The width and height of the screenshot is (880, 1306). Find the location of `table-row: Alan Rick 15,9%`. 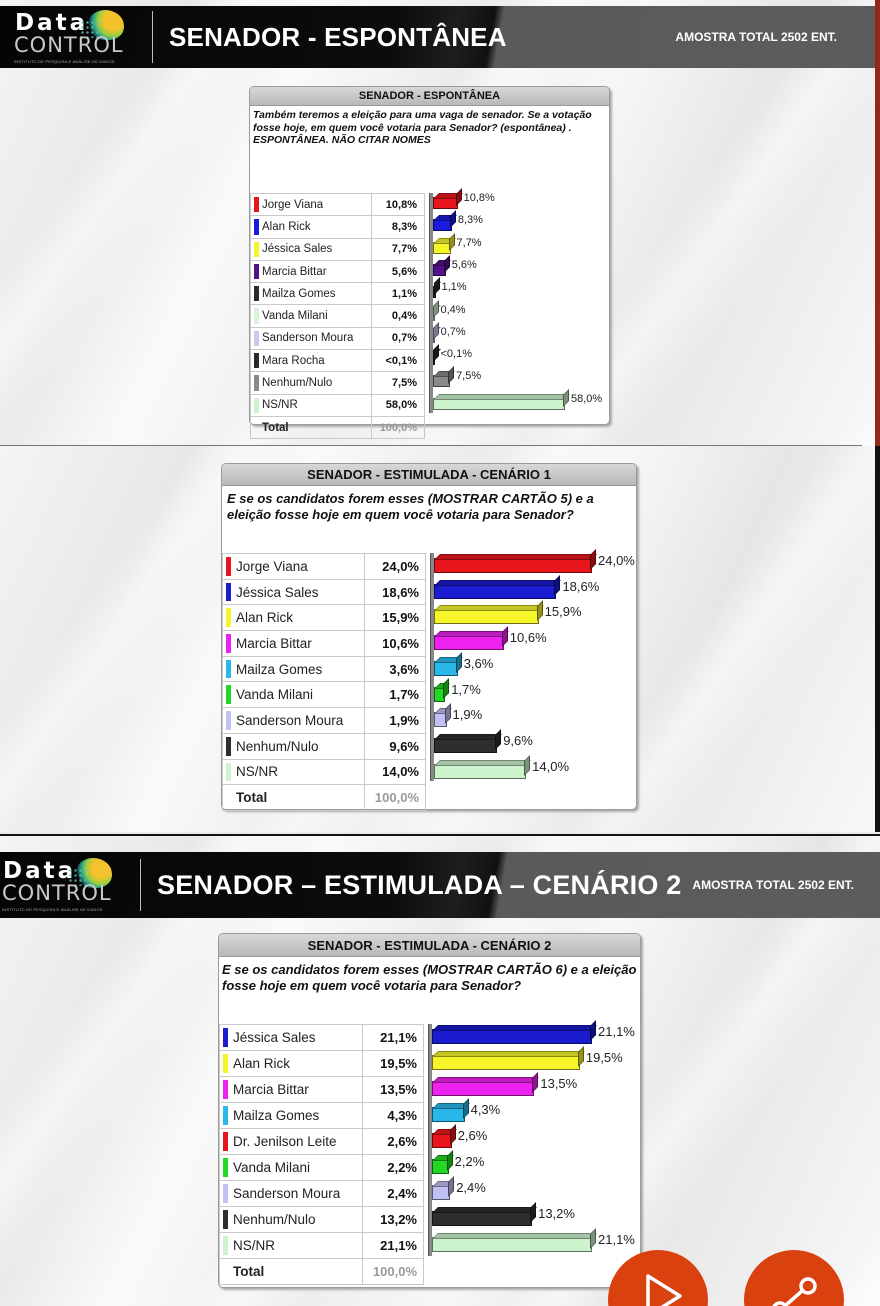

table-row: Alan Rick 15,9% is located at coordinates (324, 618).